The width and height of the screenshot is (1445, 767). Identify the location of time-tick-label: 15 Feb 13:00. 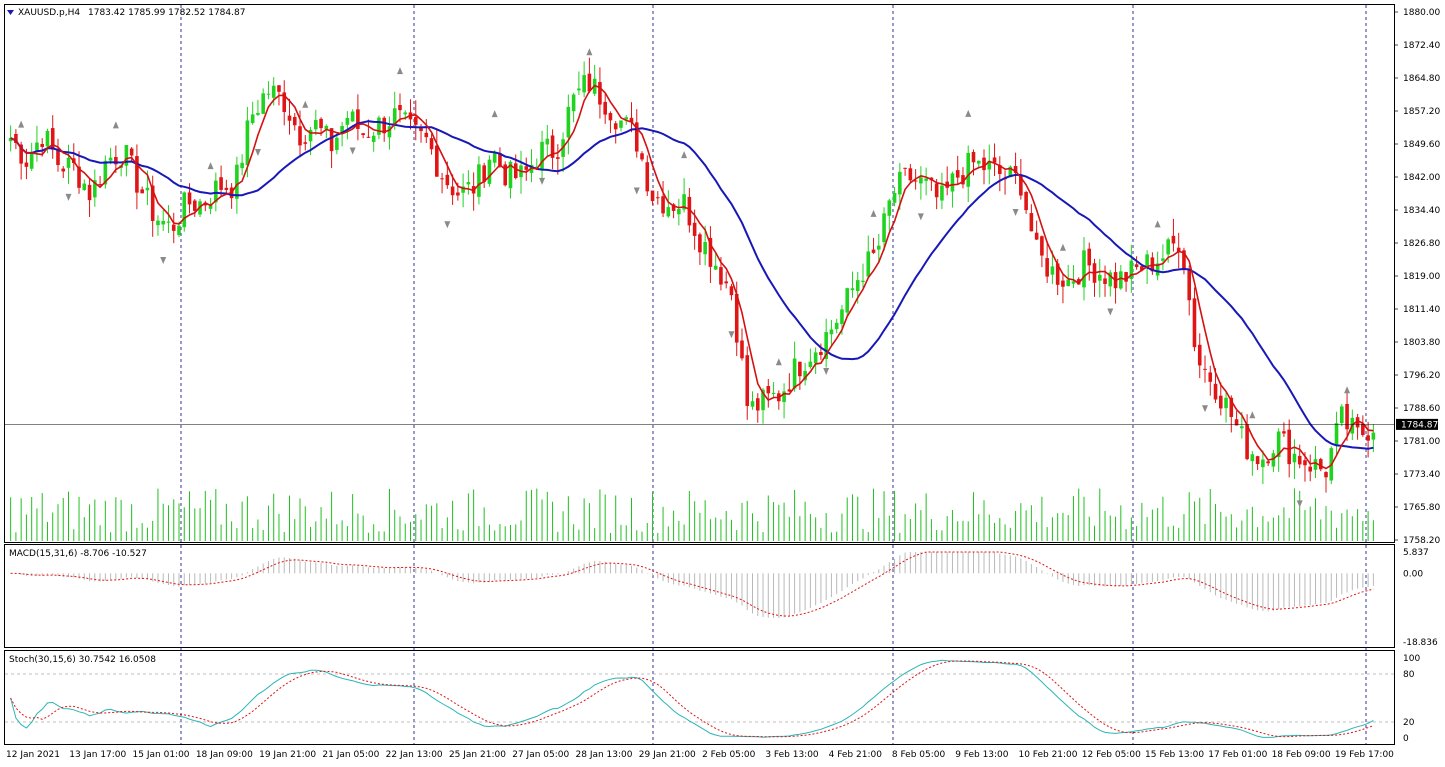
(1174, 755).